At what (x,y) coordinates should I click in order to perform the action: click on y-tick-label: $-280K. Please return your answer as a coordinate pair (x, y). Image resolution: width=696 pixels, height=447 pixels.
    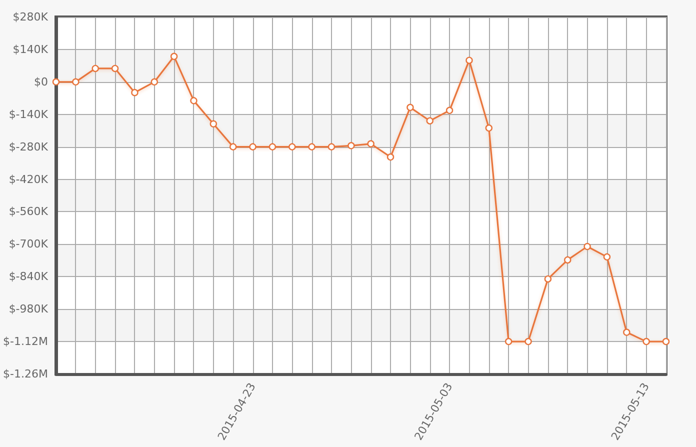
    Looking at the image, I should click on (28, 147).